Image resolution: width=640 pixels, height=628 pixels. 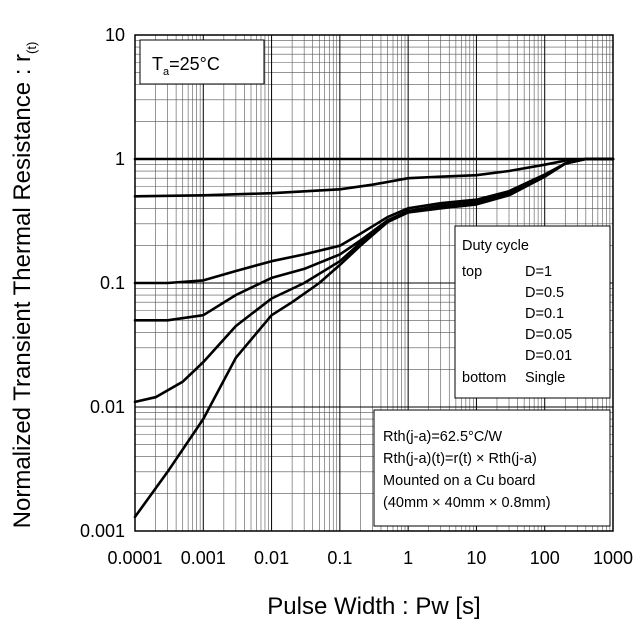 I want to click on legend-box, so click(x=532, y=312).